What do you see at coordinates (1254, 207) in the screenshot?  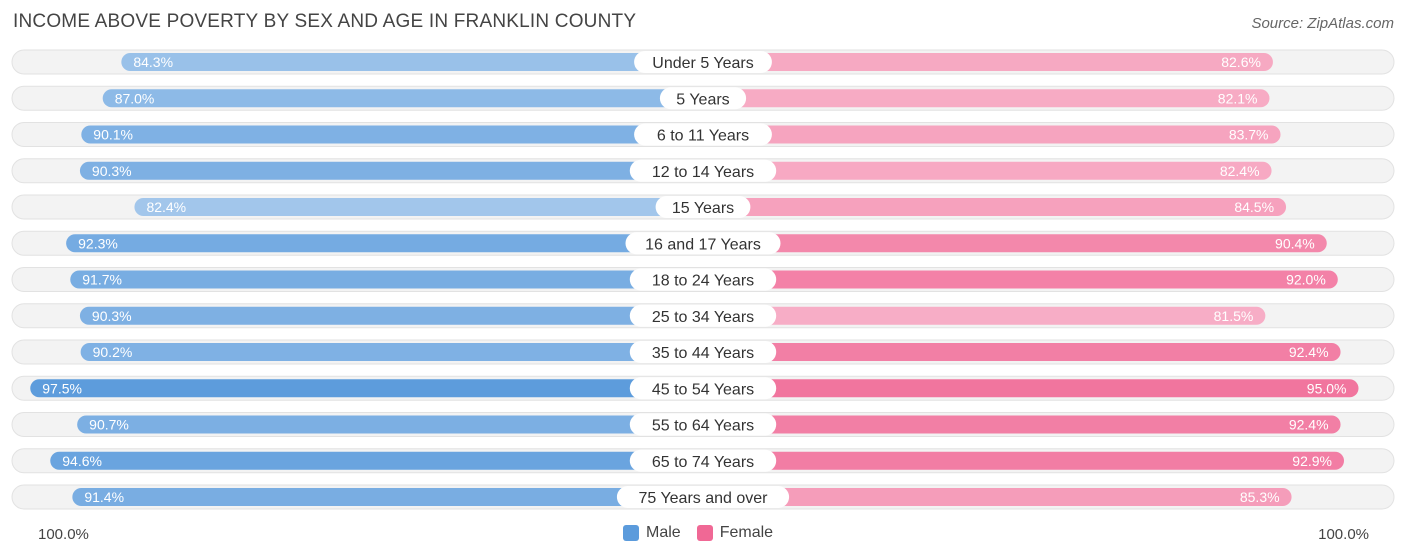 I see `female-value-label: 84.5%` at bounding box center [1254, 207].